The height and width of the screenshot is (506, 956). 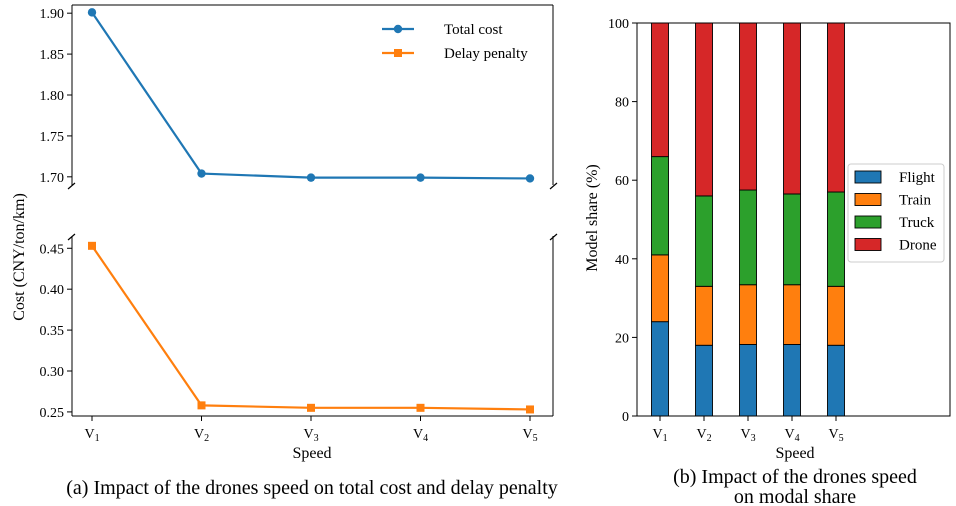 What do you see at coordinates (52, 14) in the screenshot?
I see `y-tick-label: 1.90` at bounding box center [52, 14].